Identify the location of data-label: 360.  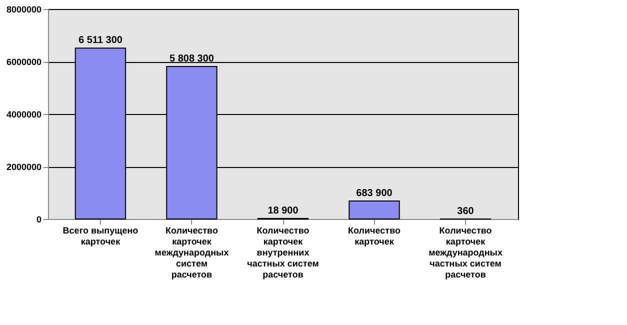
(465, 211).